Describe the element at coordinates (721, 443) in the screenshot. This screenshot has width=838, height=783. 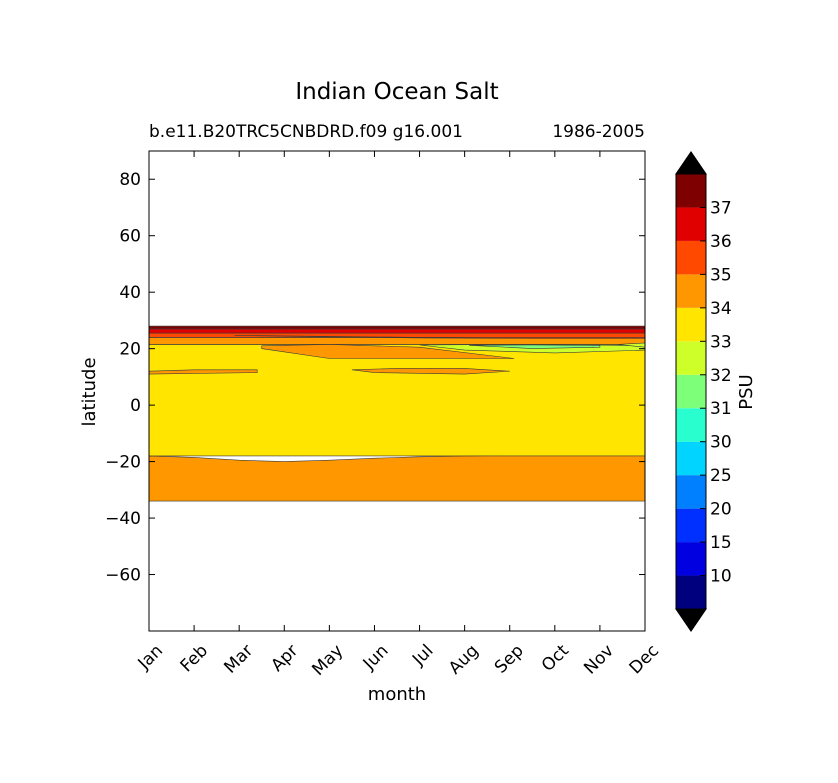
I see `colorbar-tick-label: 30` at that location.